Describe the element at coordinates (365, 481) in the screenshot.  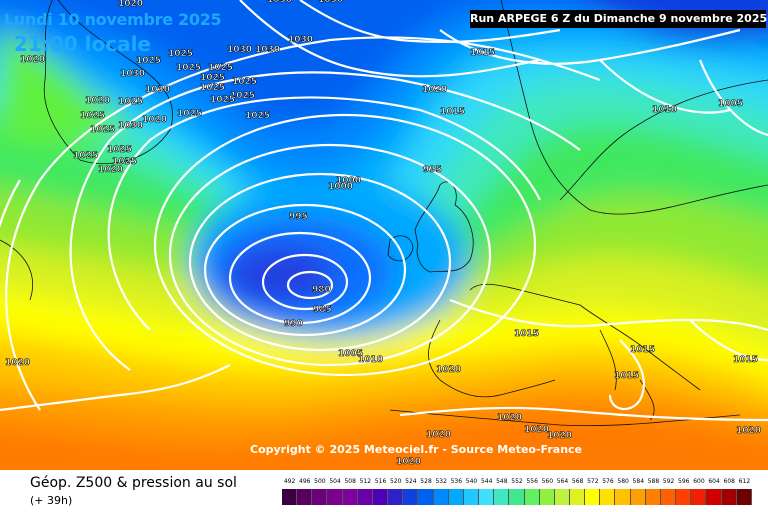
I see `color-scale-label: 512` at that location.